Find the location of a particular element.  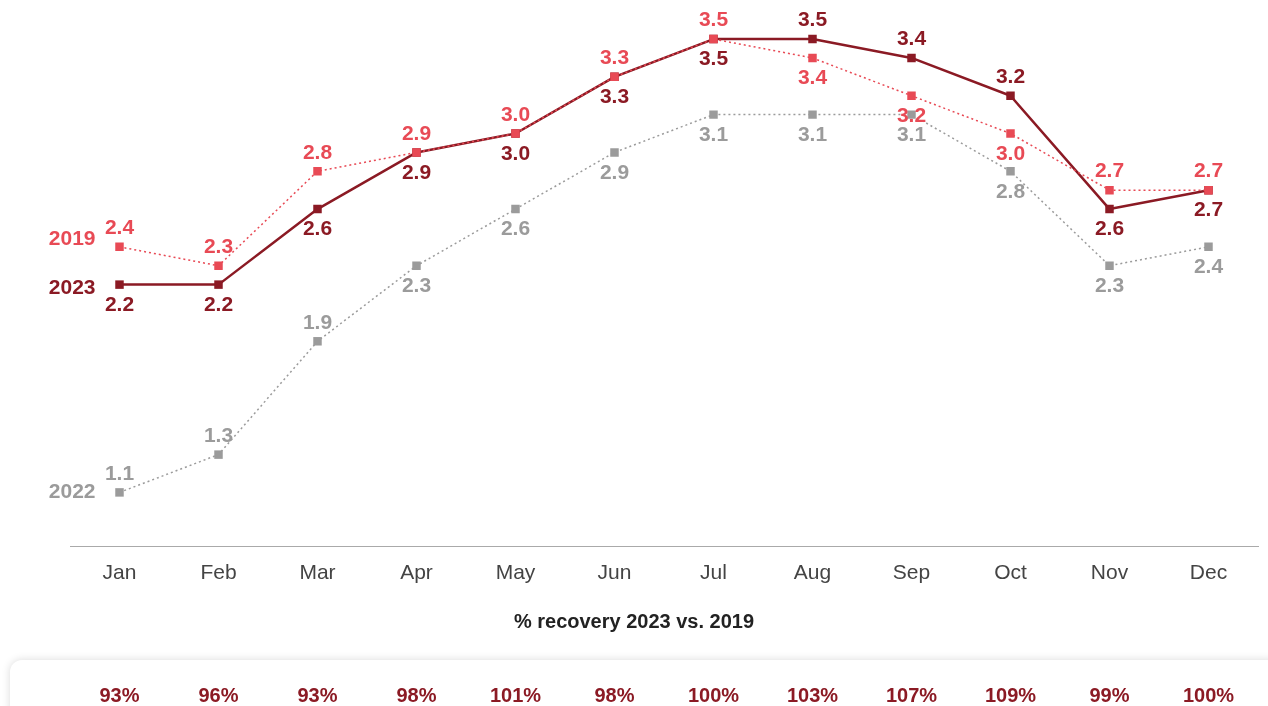

x-tick-label: Oct is located at coordinates (1010, 572).